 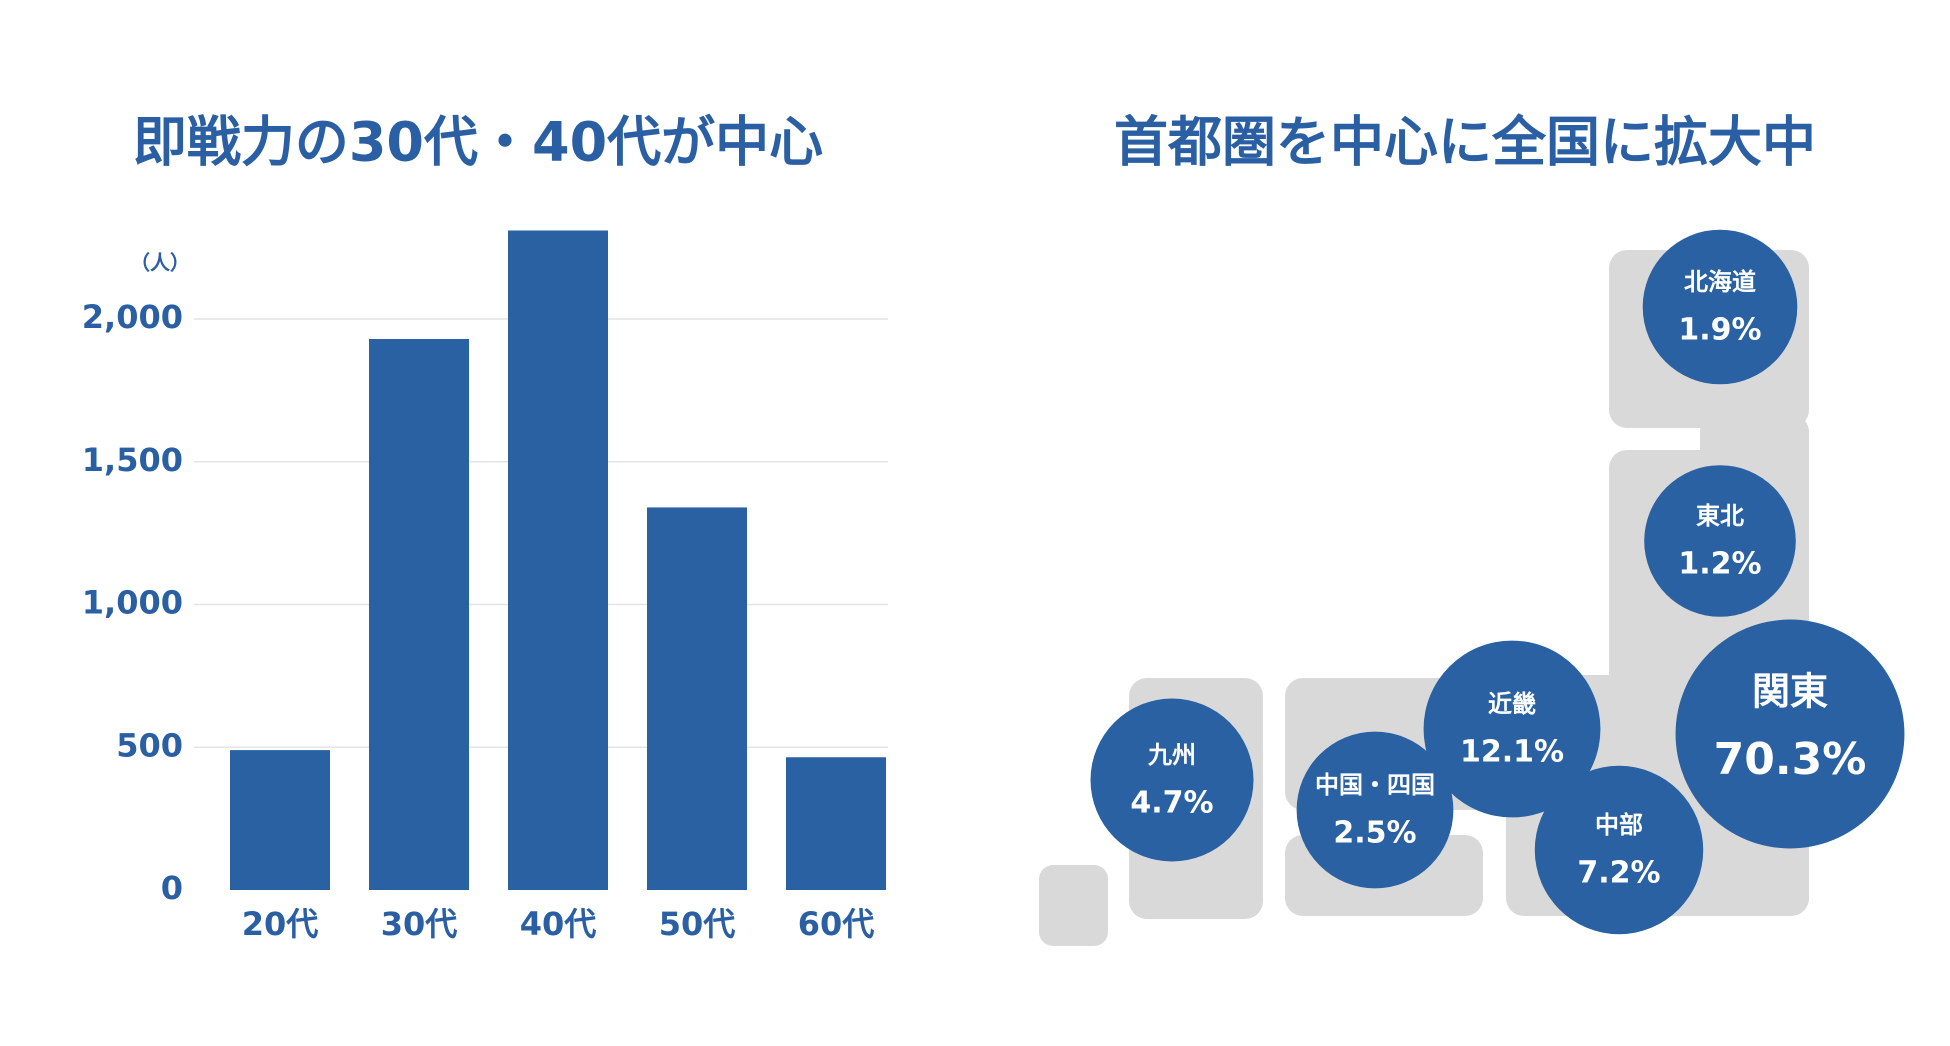 I want to click on x-tick-label: 50代, so click(x=697, y=924).